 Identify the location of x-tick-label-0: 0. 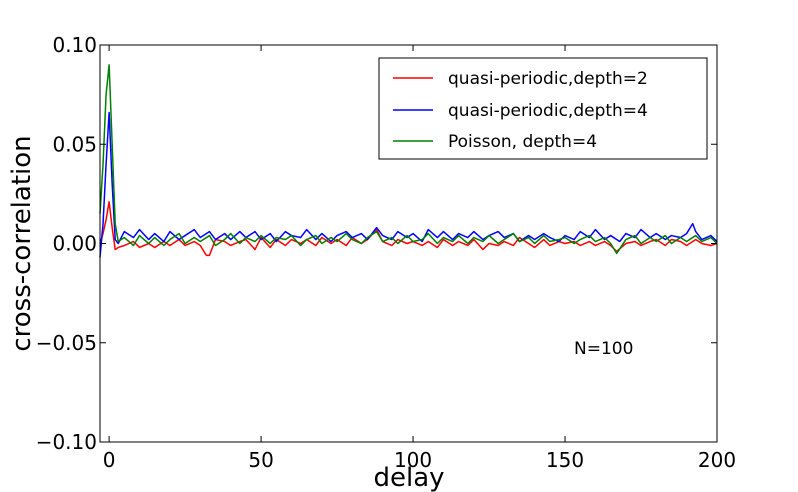
(109, 460).